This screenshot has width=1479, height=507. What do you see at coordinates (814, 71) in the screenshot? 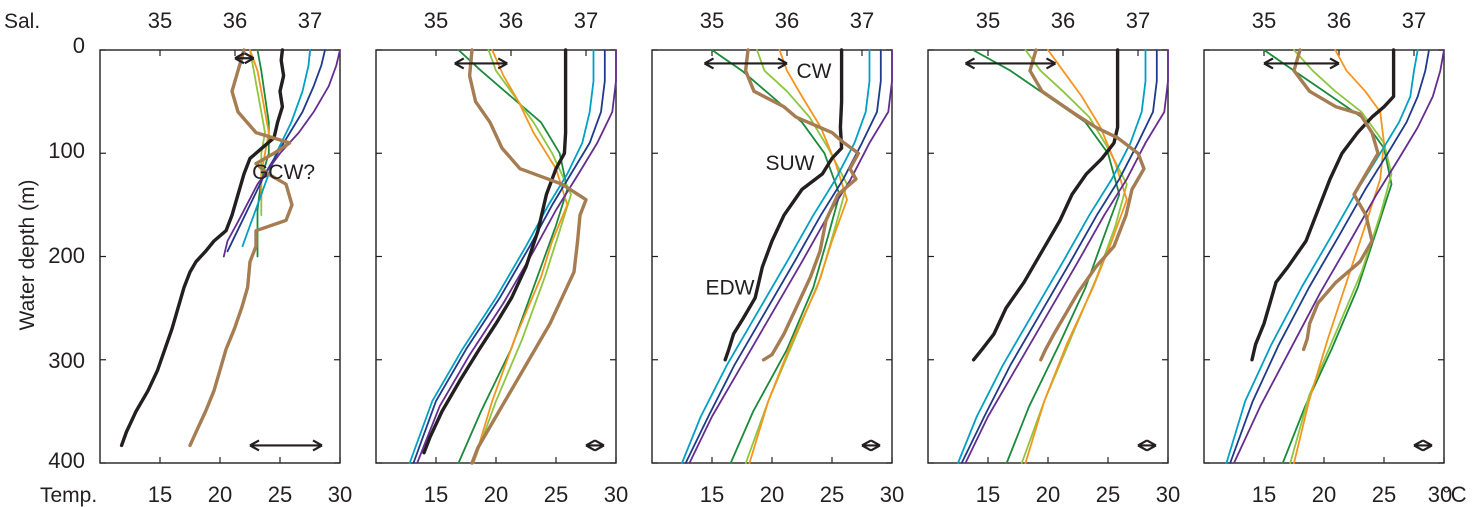
I see `water-mass-label: CW` at bounding box center [814, 71].